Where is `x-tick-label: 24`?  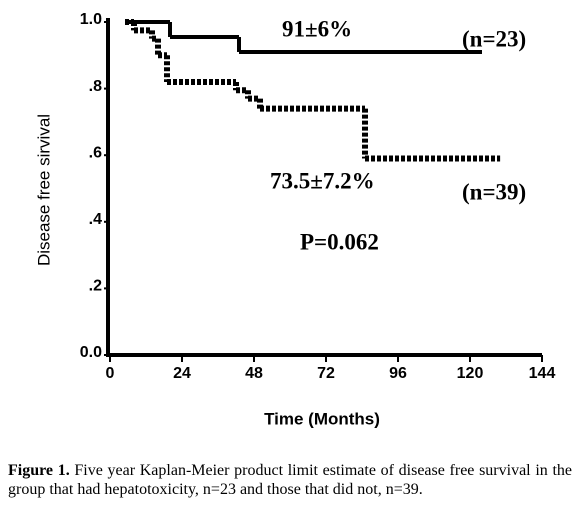
x-tick-label: 24 is located at coordinates (182, 373).